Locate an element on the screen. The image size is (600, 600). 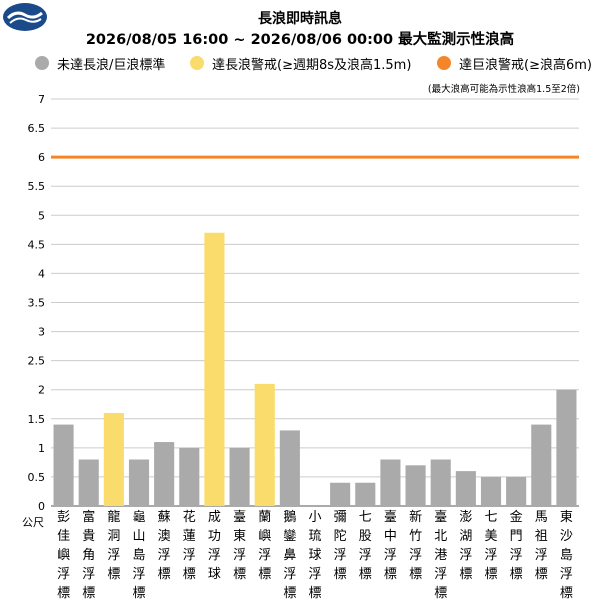
x-tick-label-char: 門 is located at coordinates (516, 536).